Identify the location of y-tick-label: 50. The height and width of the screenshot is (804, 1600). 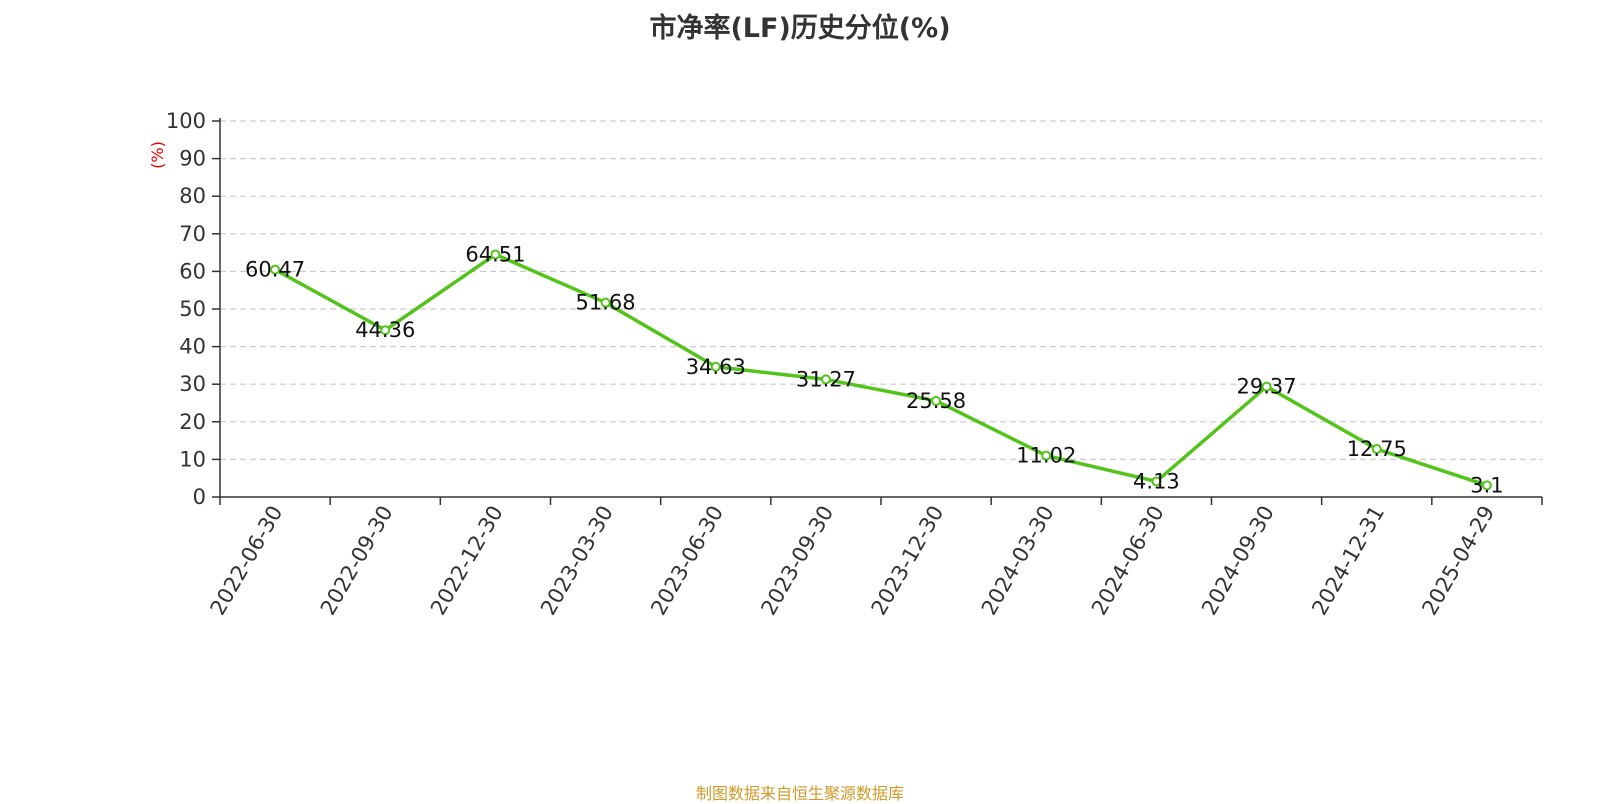
(192, 309).